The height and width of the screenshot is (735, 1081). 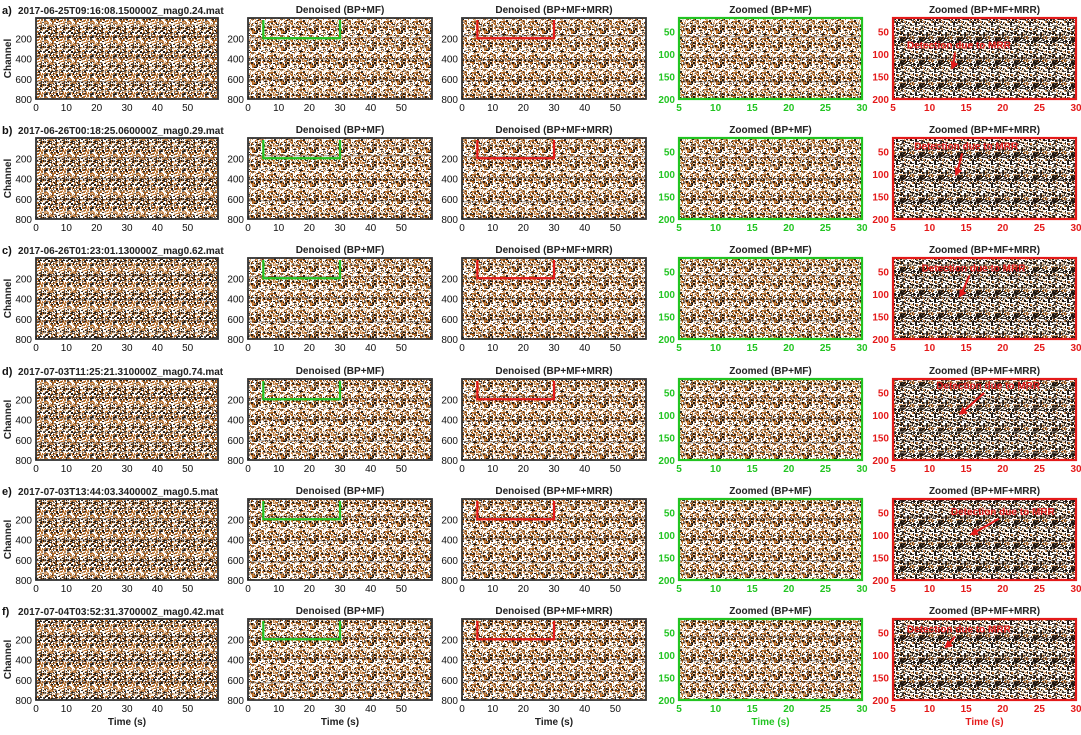 I want to click on panel-title: Zoomed (BP+MF), so click(x=770, y=491).